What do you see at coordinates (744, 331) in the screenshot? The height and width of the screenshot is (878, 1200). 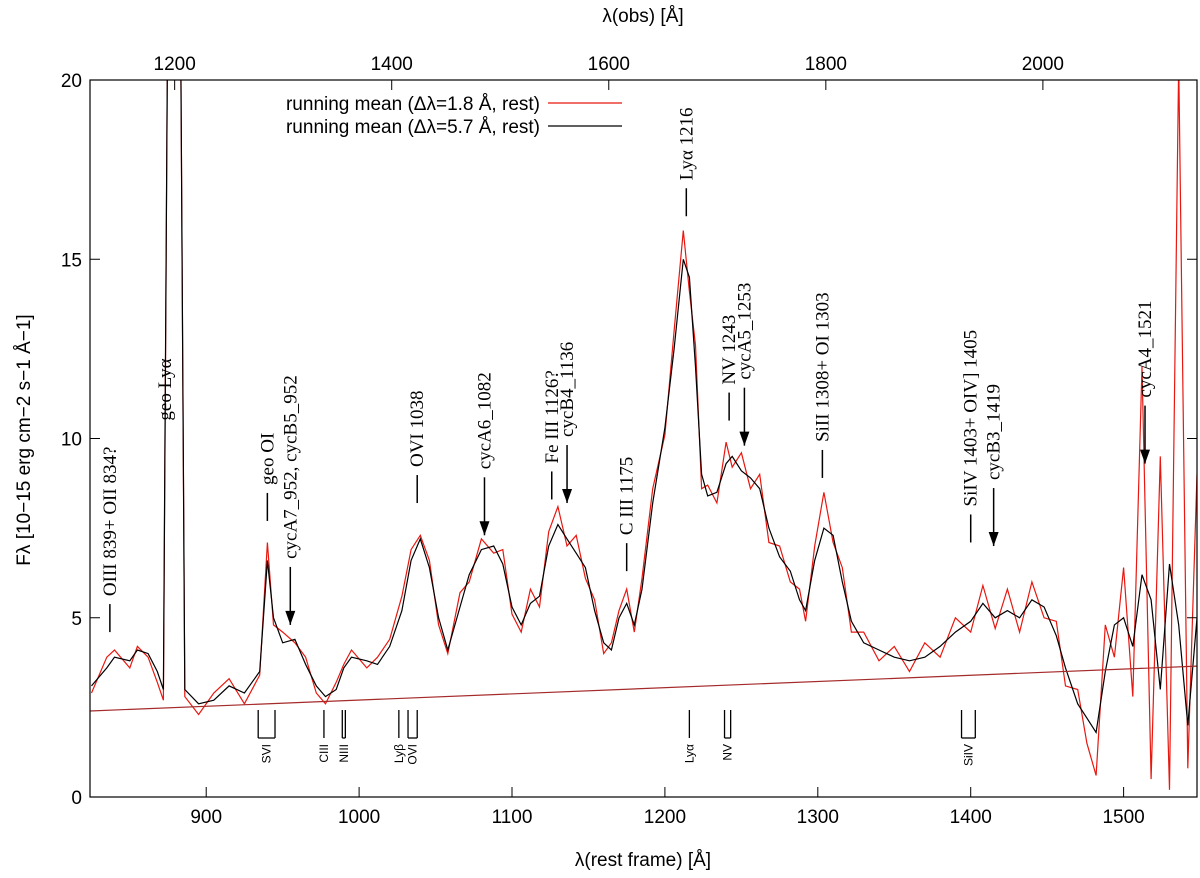 I see `annotation-label: cycA5_1253` at bounding box center [744, 331].